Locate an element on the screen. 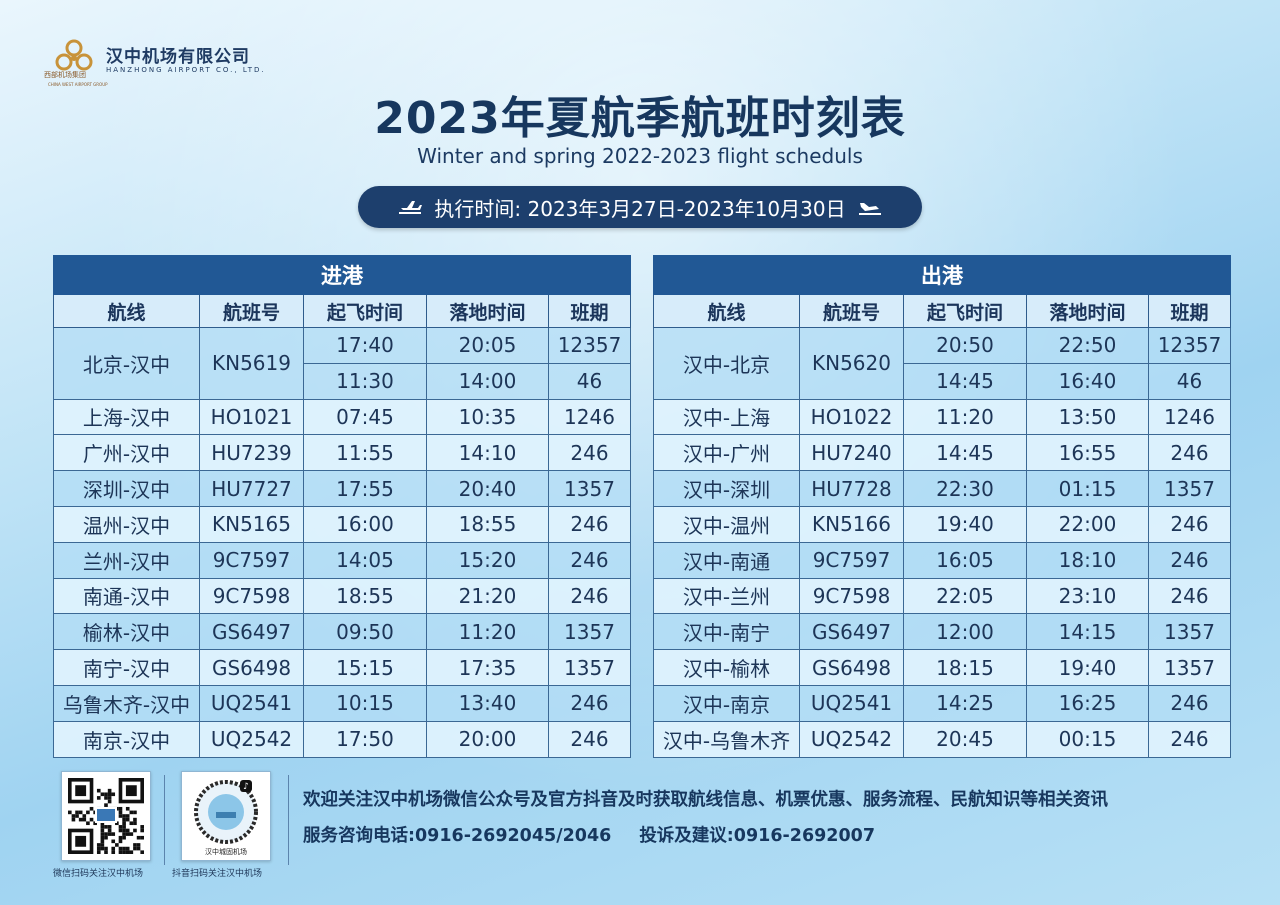  flight-number-cell: KN5620 is located at coordinates (851, 363).